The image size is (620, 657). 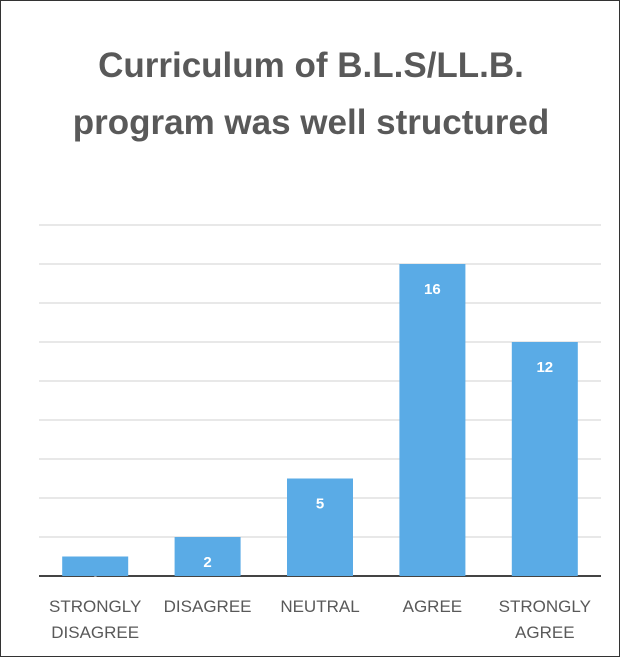 I want to click on x-tick-label: STRONGLY DISAGREE, so click(x=95, y=619).